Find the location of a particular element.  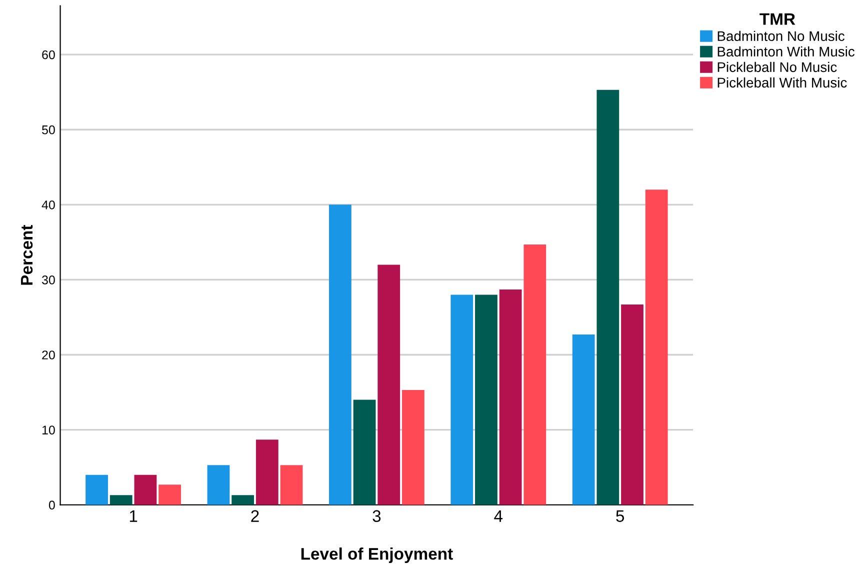

y-tick-label: 30 is located at coordinates (48, 280).